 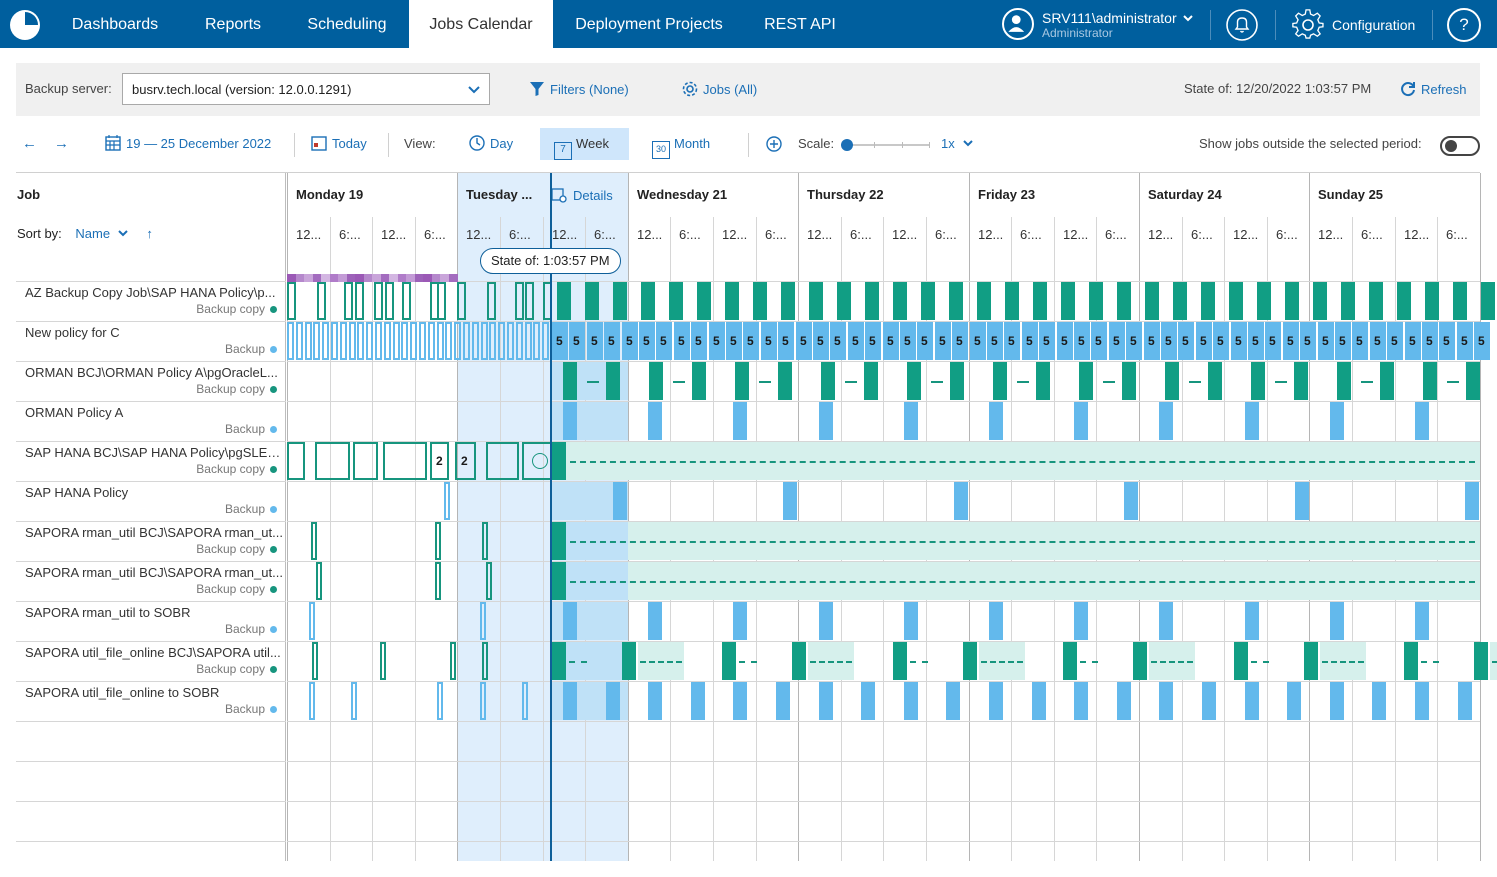 What do you see at coordinates (481, 24) in the screenshot?
I see `tab-jobs-calendar: Jobs Calendar` at bounding box center [481, 24].